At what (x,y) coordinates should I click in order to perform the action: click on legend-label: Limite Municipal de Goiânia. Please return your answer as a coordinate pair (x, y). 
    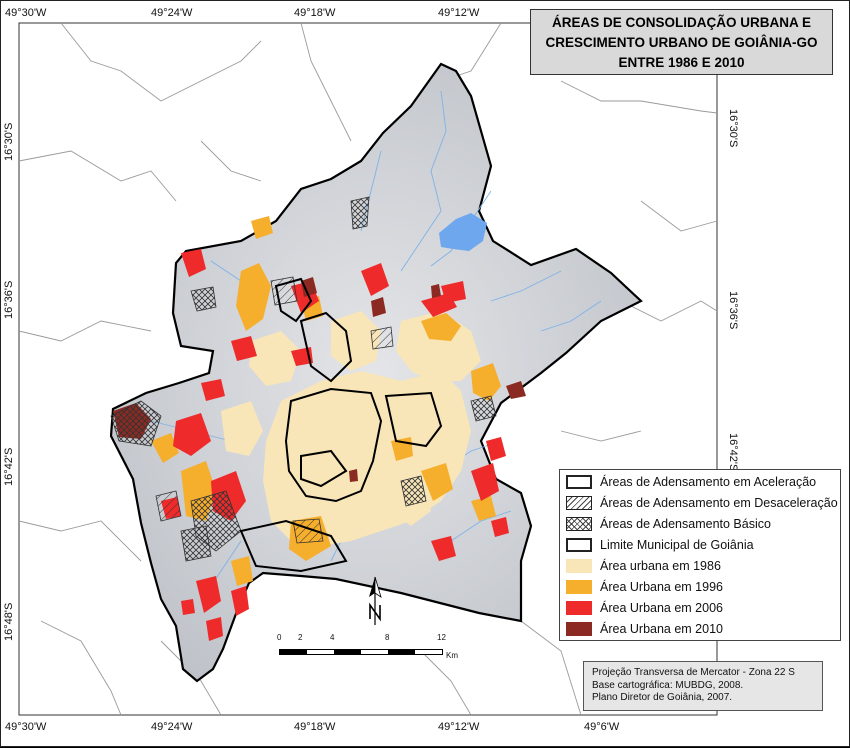
    Looking at the image, I should click on (677, 545).